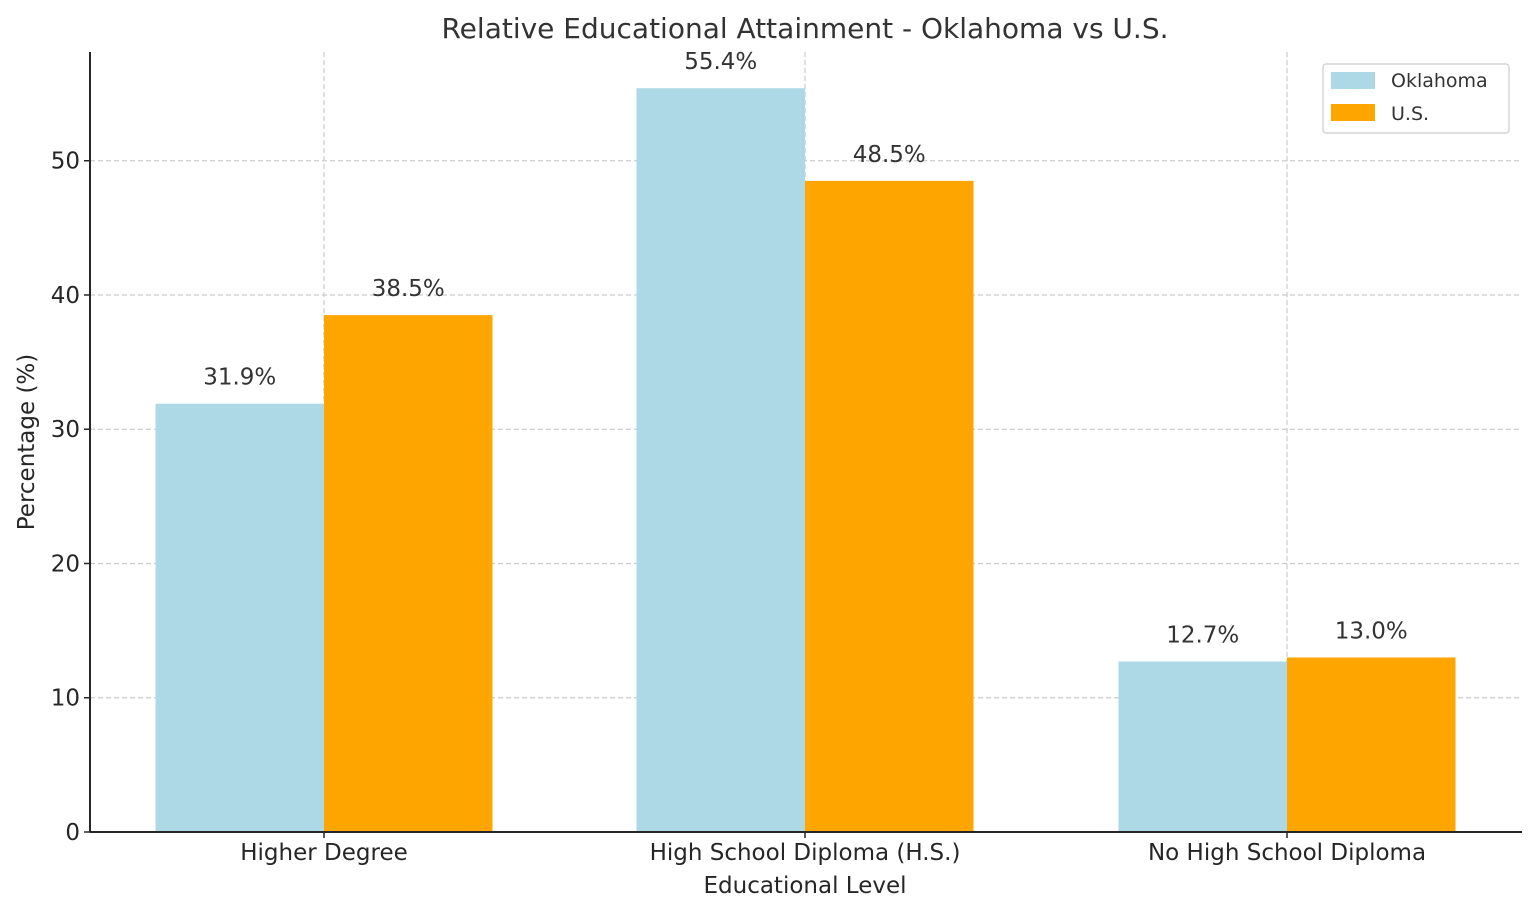 This screenshot has width=1536, height=915. Describe the element at coordinates (65, 430) in the screenshot. I see `y-tick-label: 30` at that location.